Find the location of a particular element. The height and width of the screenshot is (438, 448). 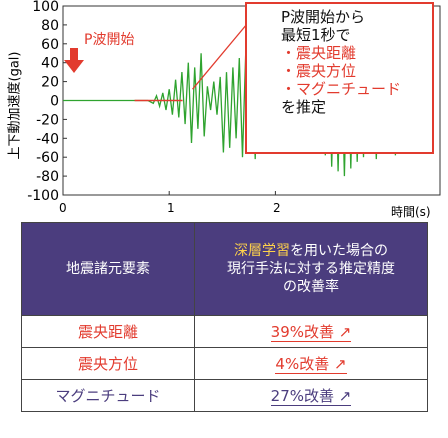

y-tick-label: 80 is located at coordinates (50, 26).